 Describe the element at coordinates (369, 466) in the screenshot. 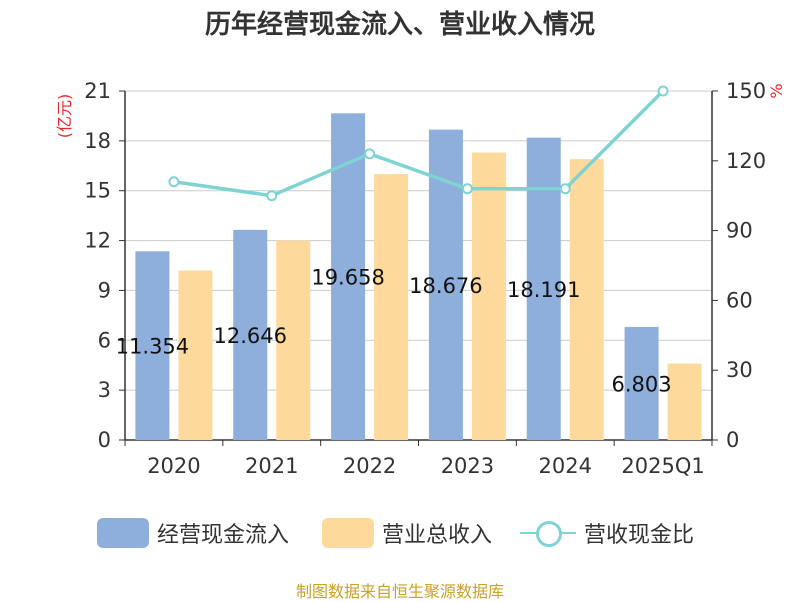

I see `x-tick-label: 2022` at that location.